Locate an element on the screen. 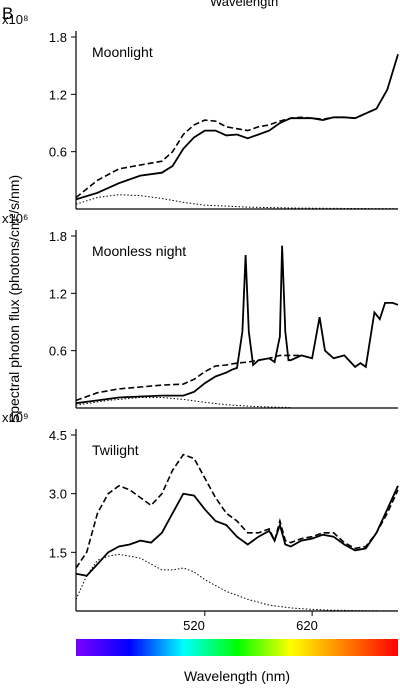 The height and width of the screenshot is (691, 400). series-line-solid is located at coordinates (237, 531).